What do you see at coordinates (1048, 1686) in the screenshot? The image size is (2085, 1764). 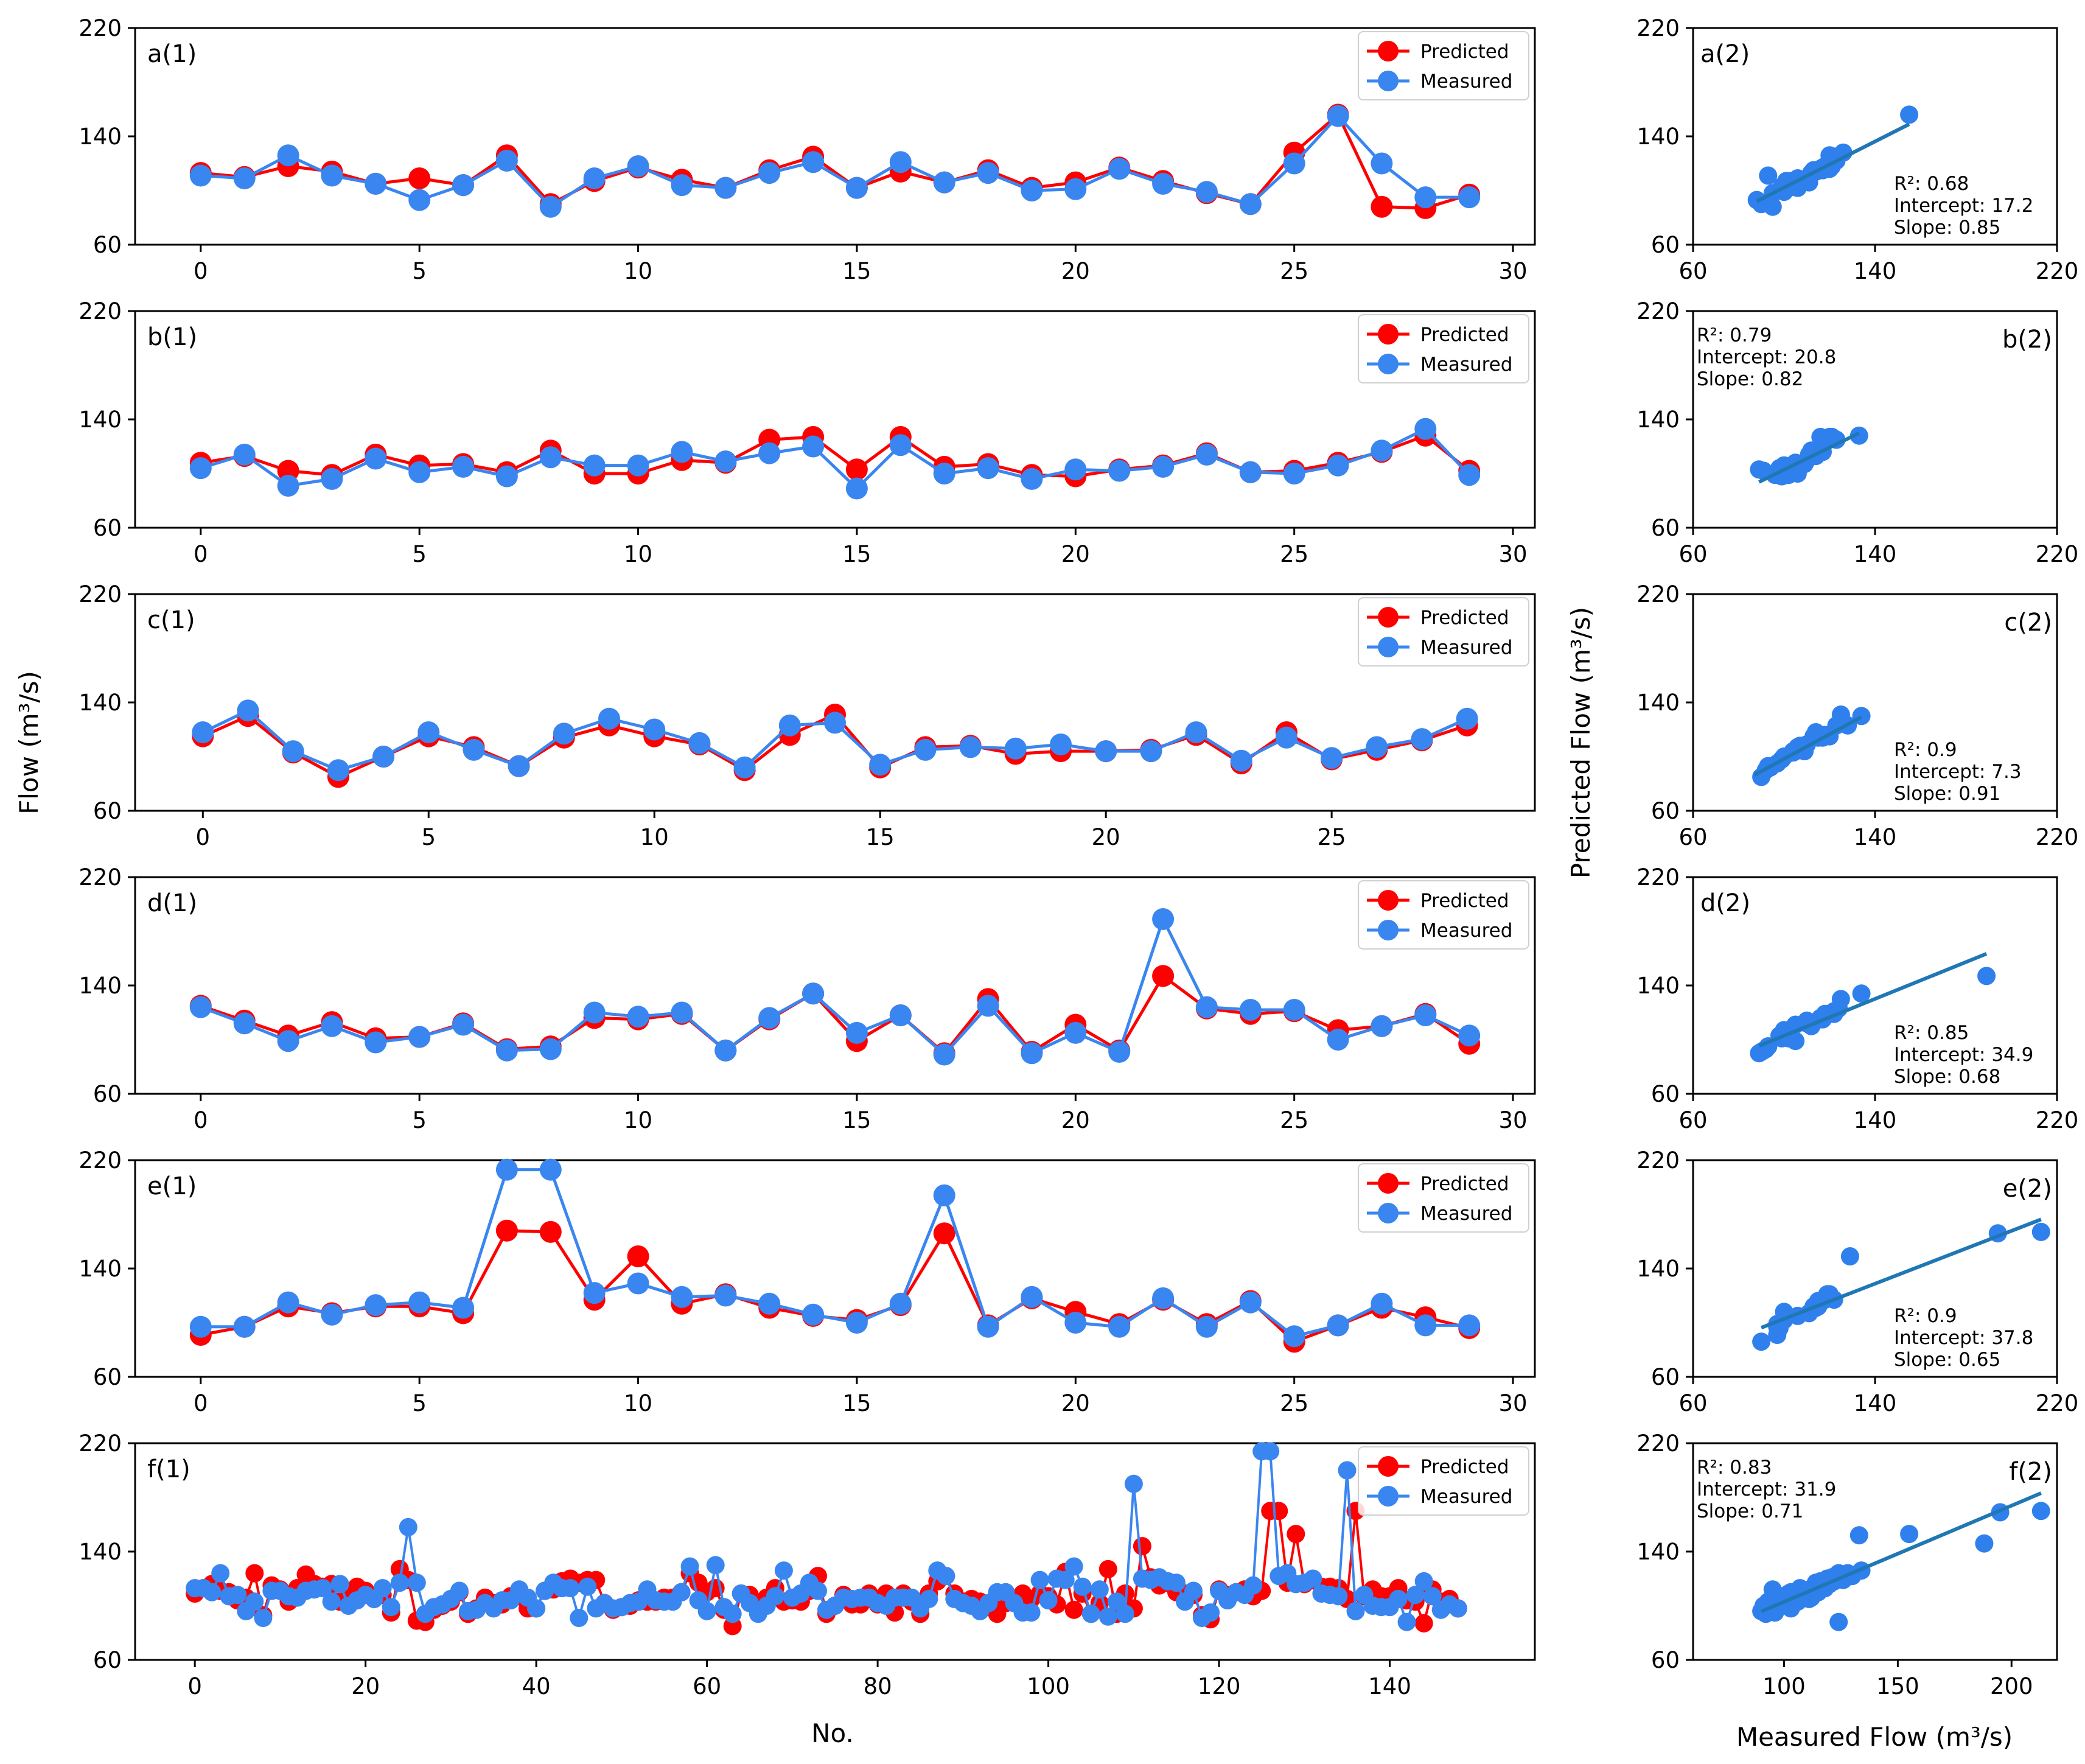 I see `panel-f1-xtick-label: 100` at bounding box center [1048, 1686].